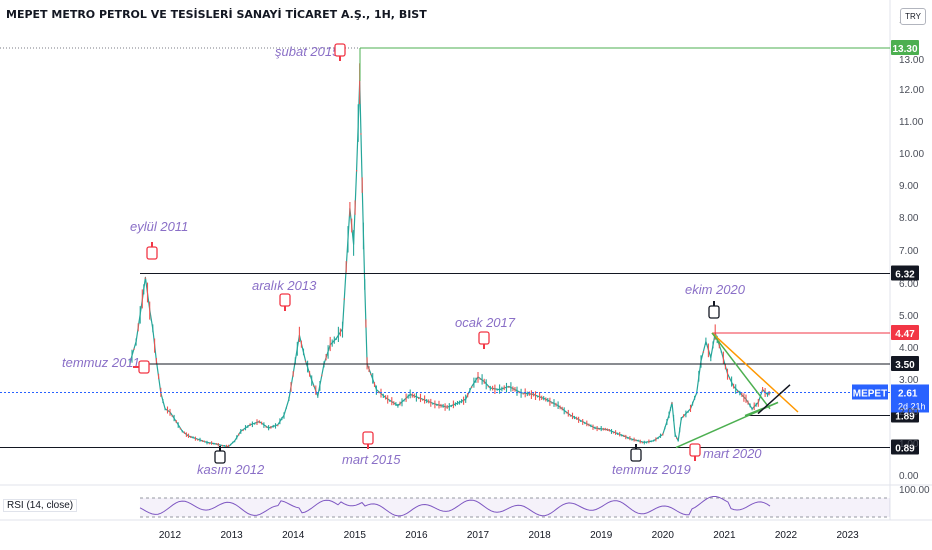 The width and height of the screenshot is (932, 550). I want to click on x-tick-label: 2021, so click(724, 535).